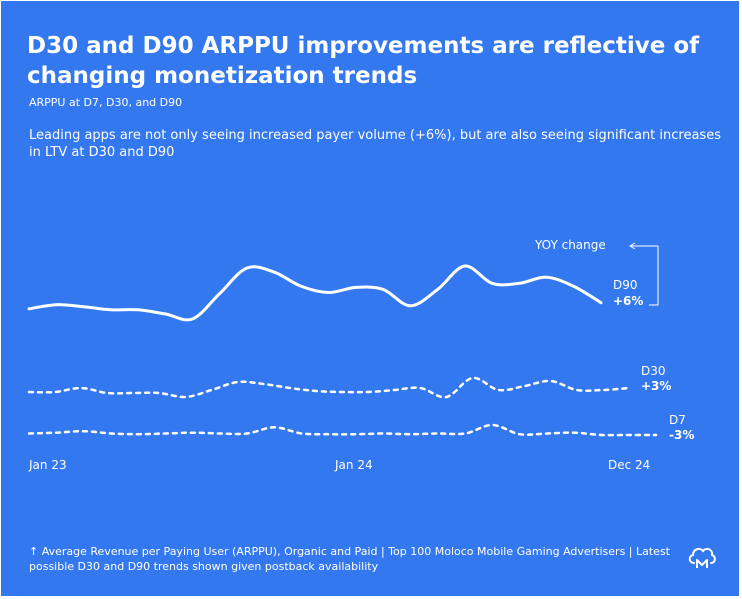  What do you see at coordinates (625, 285) in the screenshot?
I see `series-label-d90: D90` at bounding box center [625, 285].